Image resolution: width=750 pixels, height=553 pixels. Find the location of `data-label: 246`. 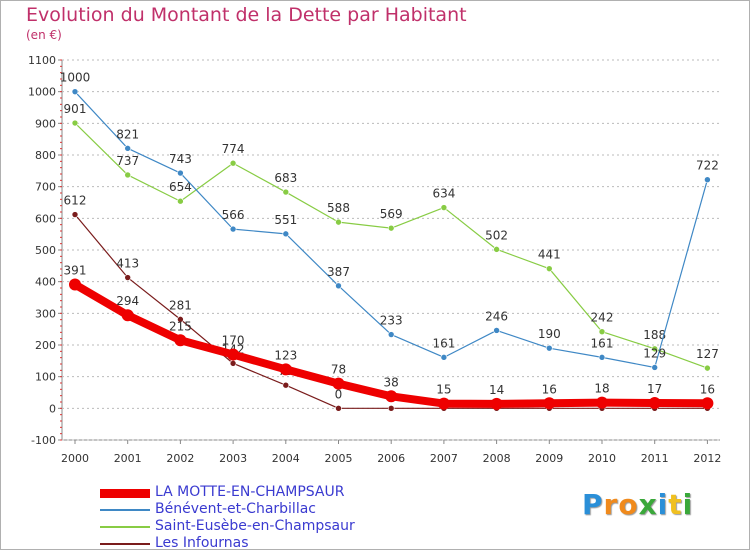

data-label: 246 is located at coordinates (496, 316).